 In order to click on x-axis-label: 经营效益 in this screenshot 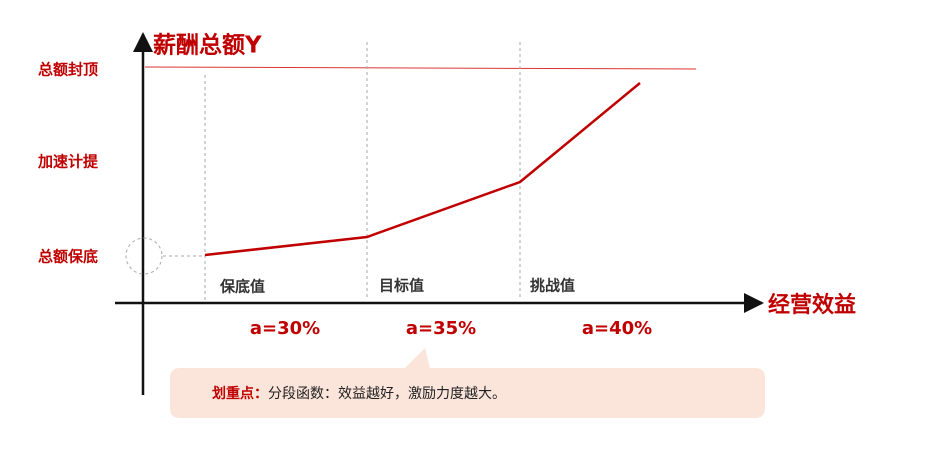, I will do `click(812, 305)`.